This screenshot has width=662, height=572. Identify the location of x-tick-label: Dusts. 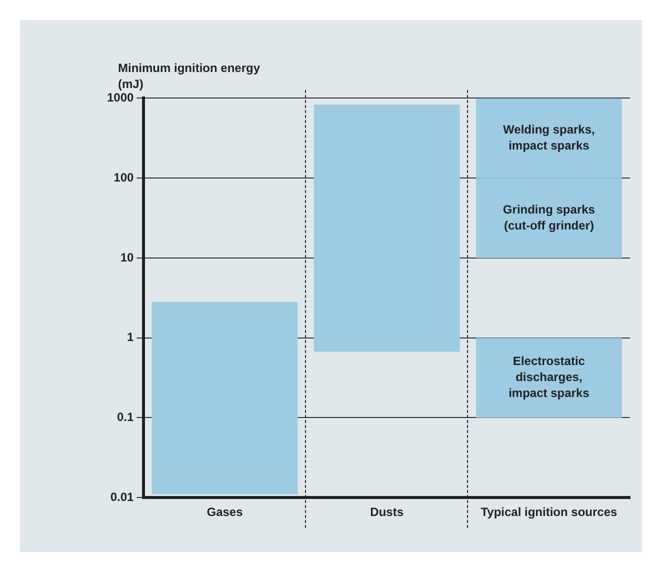
(387, 512).